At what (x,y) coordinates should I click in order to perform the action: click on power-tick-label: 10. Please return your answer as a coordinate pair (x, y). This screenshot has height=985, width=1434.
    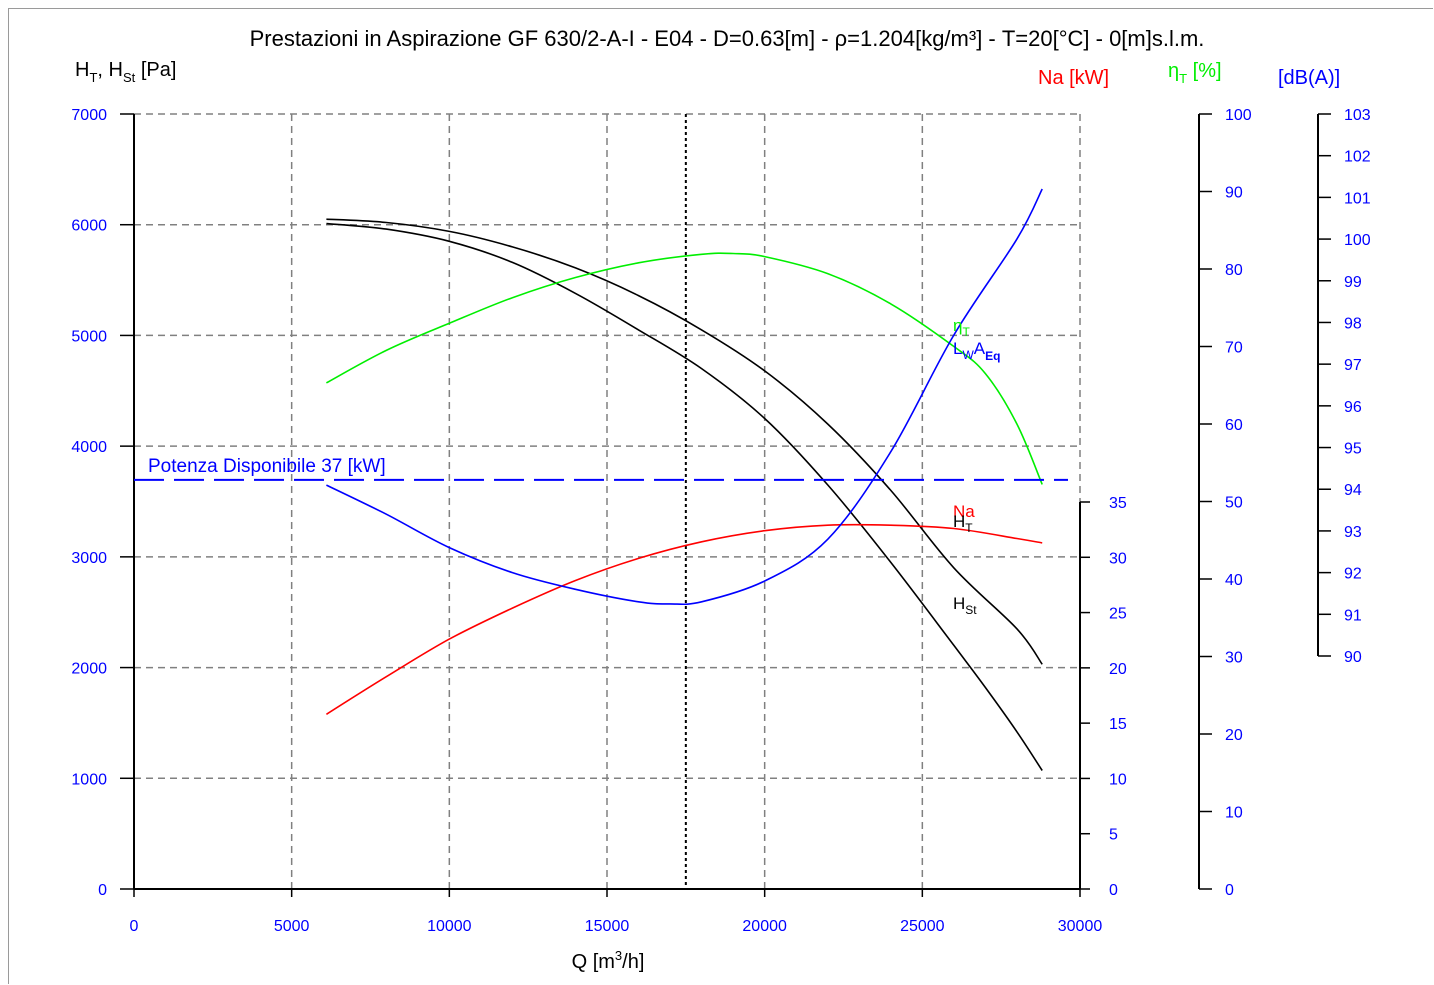
    Looking at the image, I should click on (1118, 779).